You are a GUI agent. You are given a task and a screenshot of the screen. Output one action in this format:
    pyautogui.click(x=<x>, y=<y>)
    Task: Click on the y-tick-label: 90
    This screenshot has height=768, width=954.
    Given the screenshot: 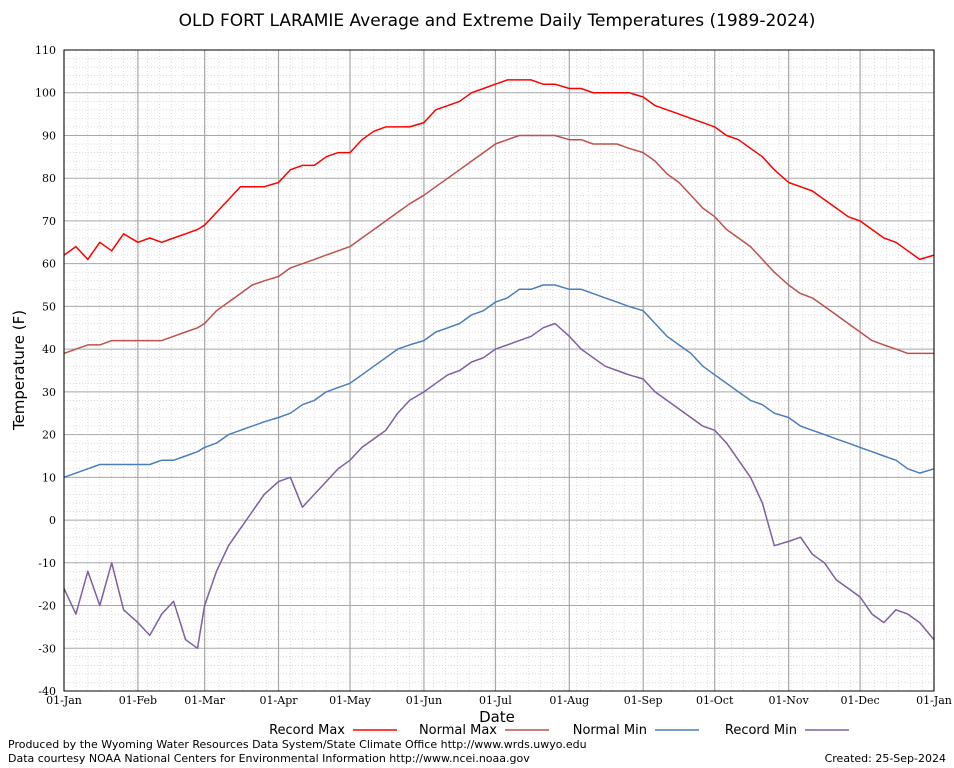 What is the action you would take?
    pyautogui.click(x=49, y=135)
    